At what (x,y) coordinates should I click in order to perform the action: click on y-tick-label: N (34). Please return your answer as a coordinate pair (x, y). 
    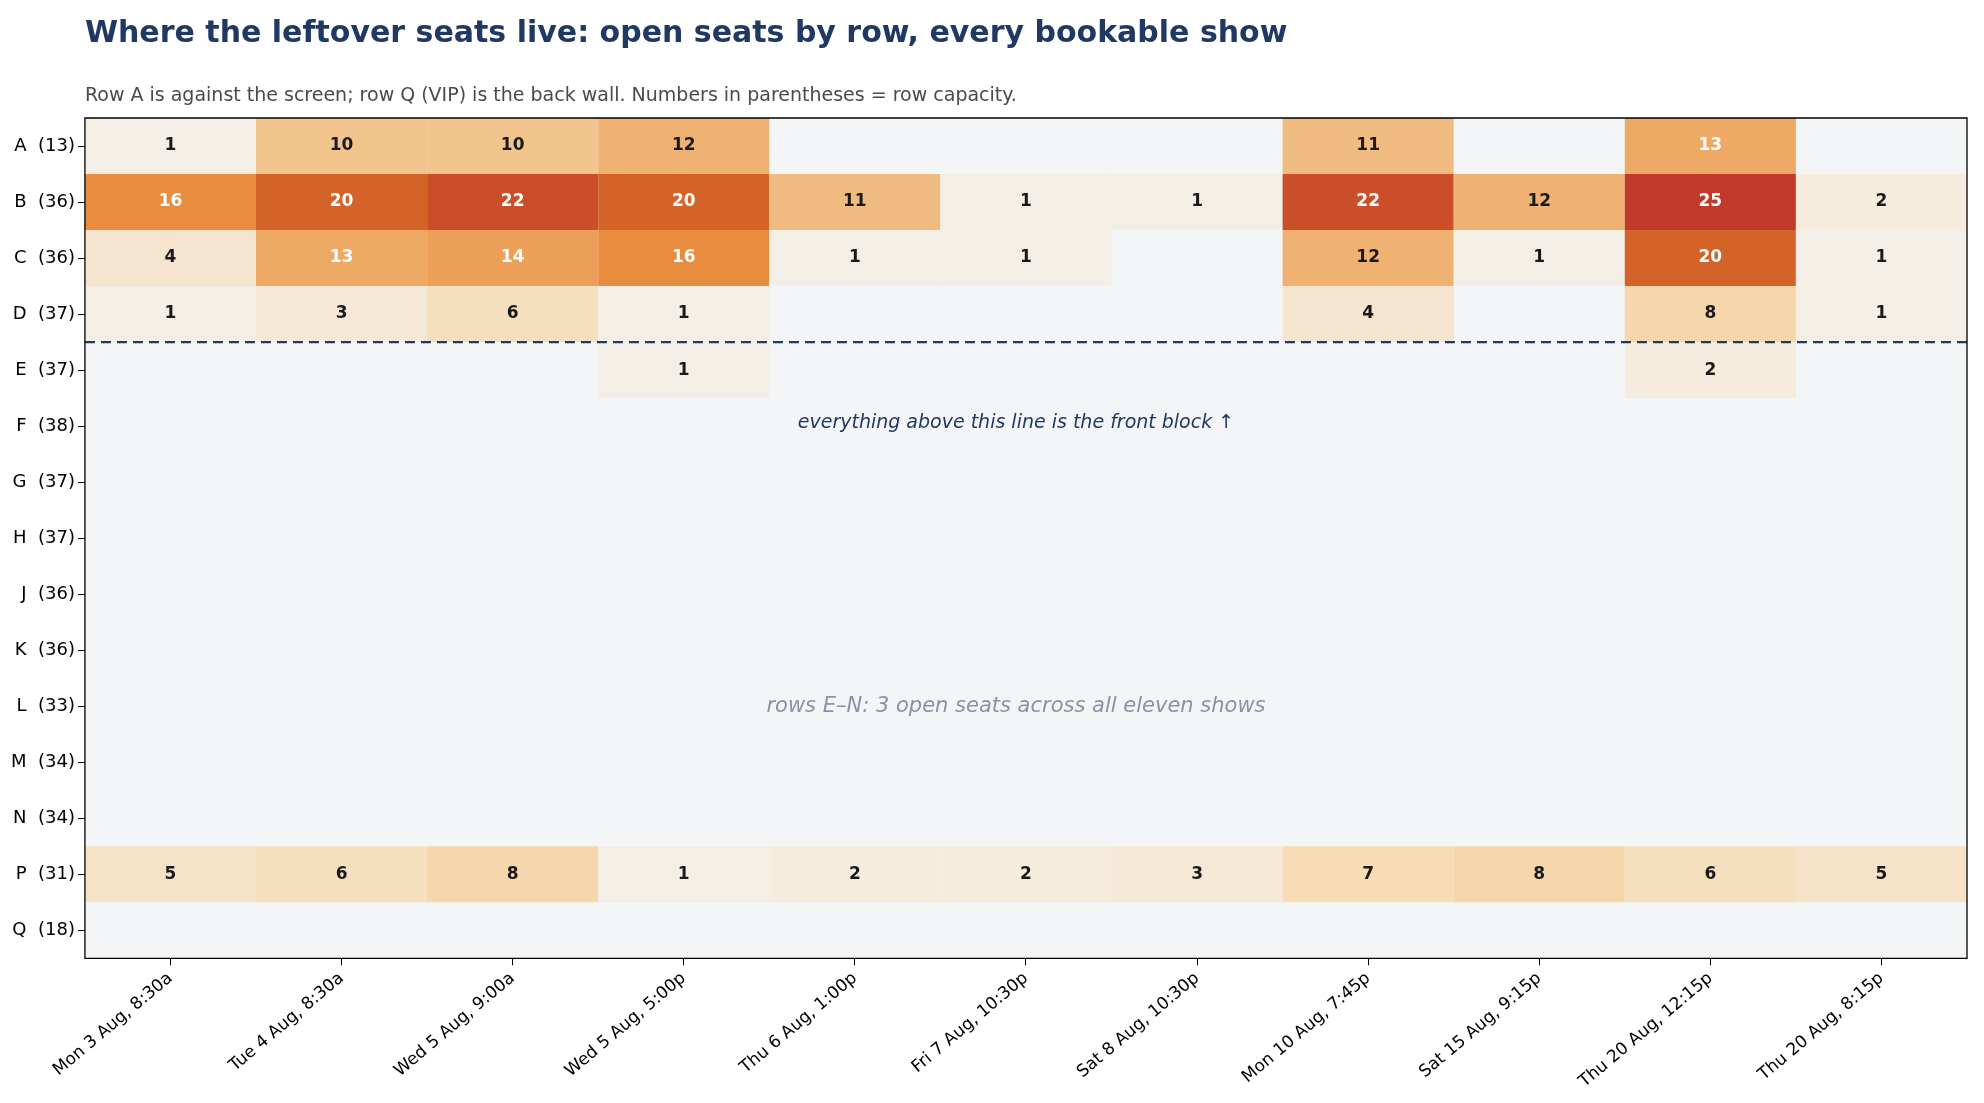
    Looking at the image, I should click on (44, 816).